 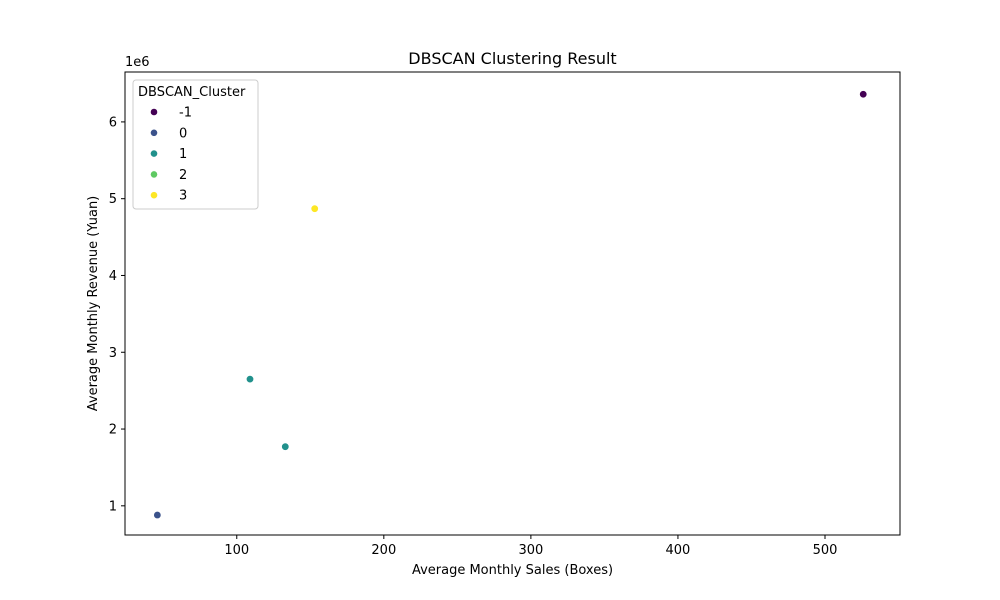 What do you see at coordinates (171, 155) in the screenshot?
I see `legend-entries: -1 0 1 2 3` at bounding box center [171, 155].